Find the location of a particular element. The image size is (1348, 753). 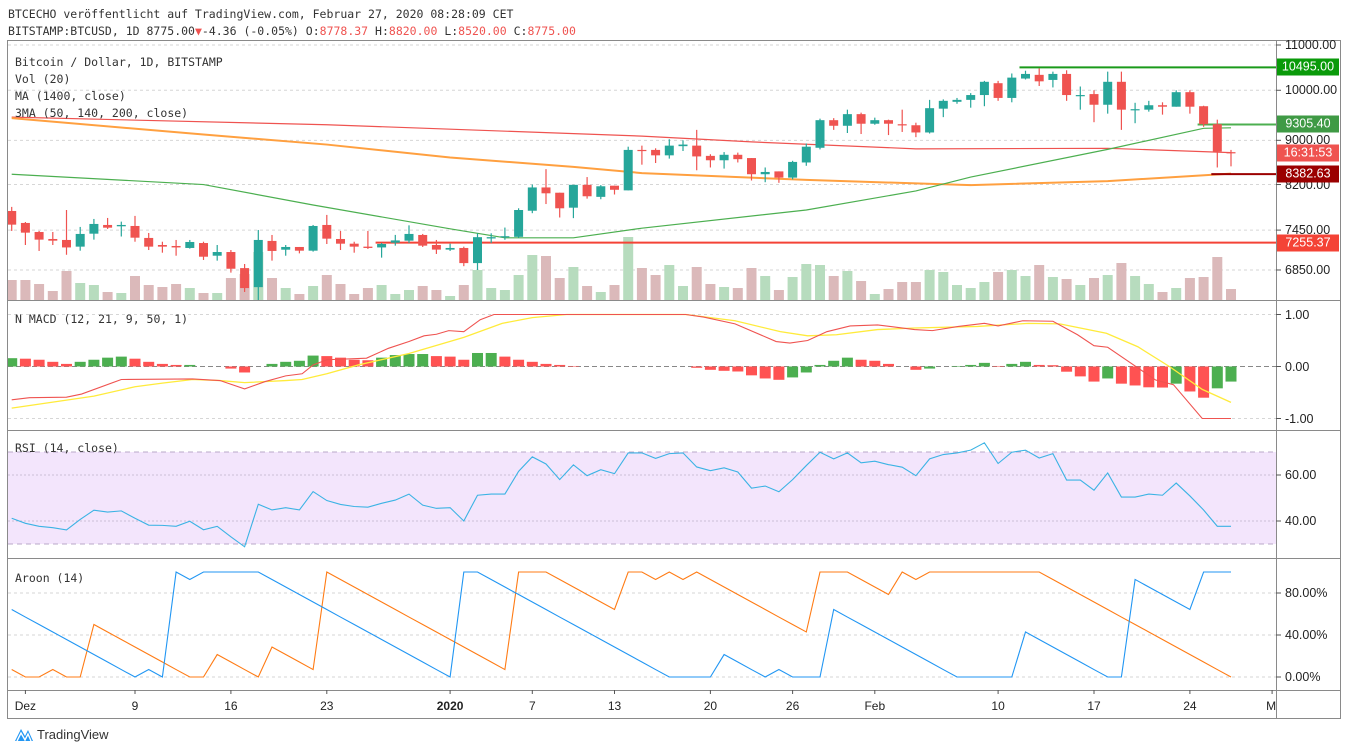

aroon-pane is located at coordinates (642, 624).